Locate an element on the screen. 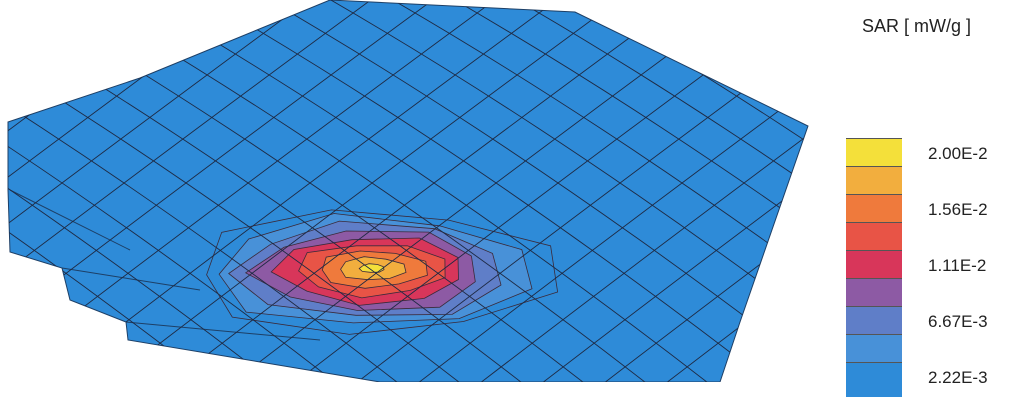 The image size is (1016, 397). sar-contours is located at coordinates (382, 272).